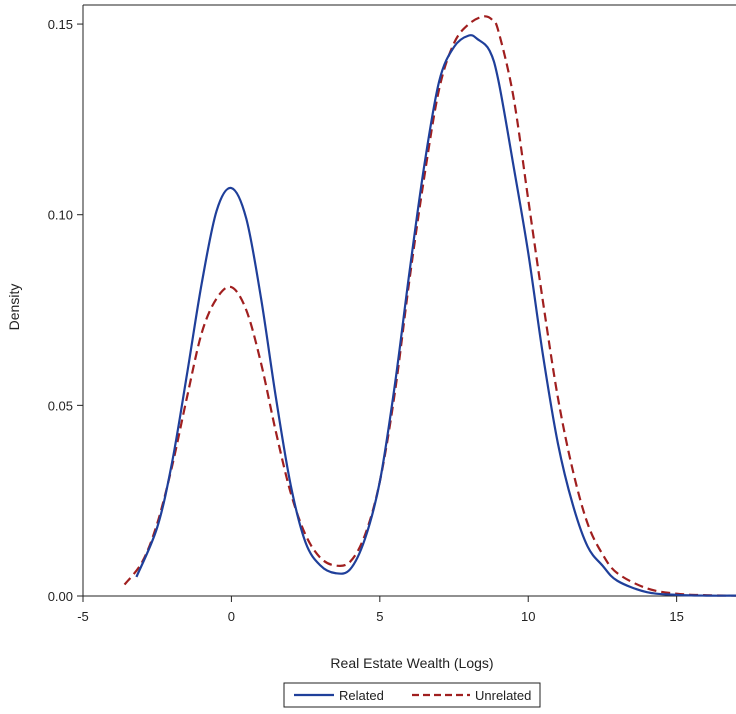  I want to click on x-tick-label: 0, so click(231, 616).